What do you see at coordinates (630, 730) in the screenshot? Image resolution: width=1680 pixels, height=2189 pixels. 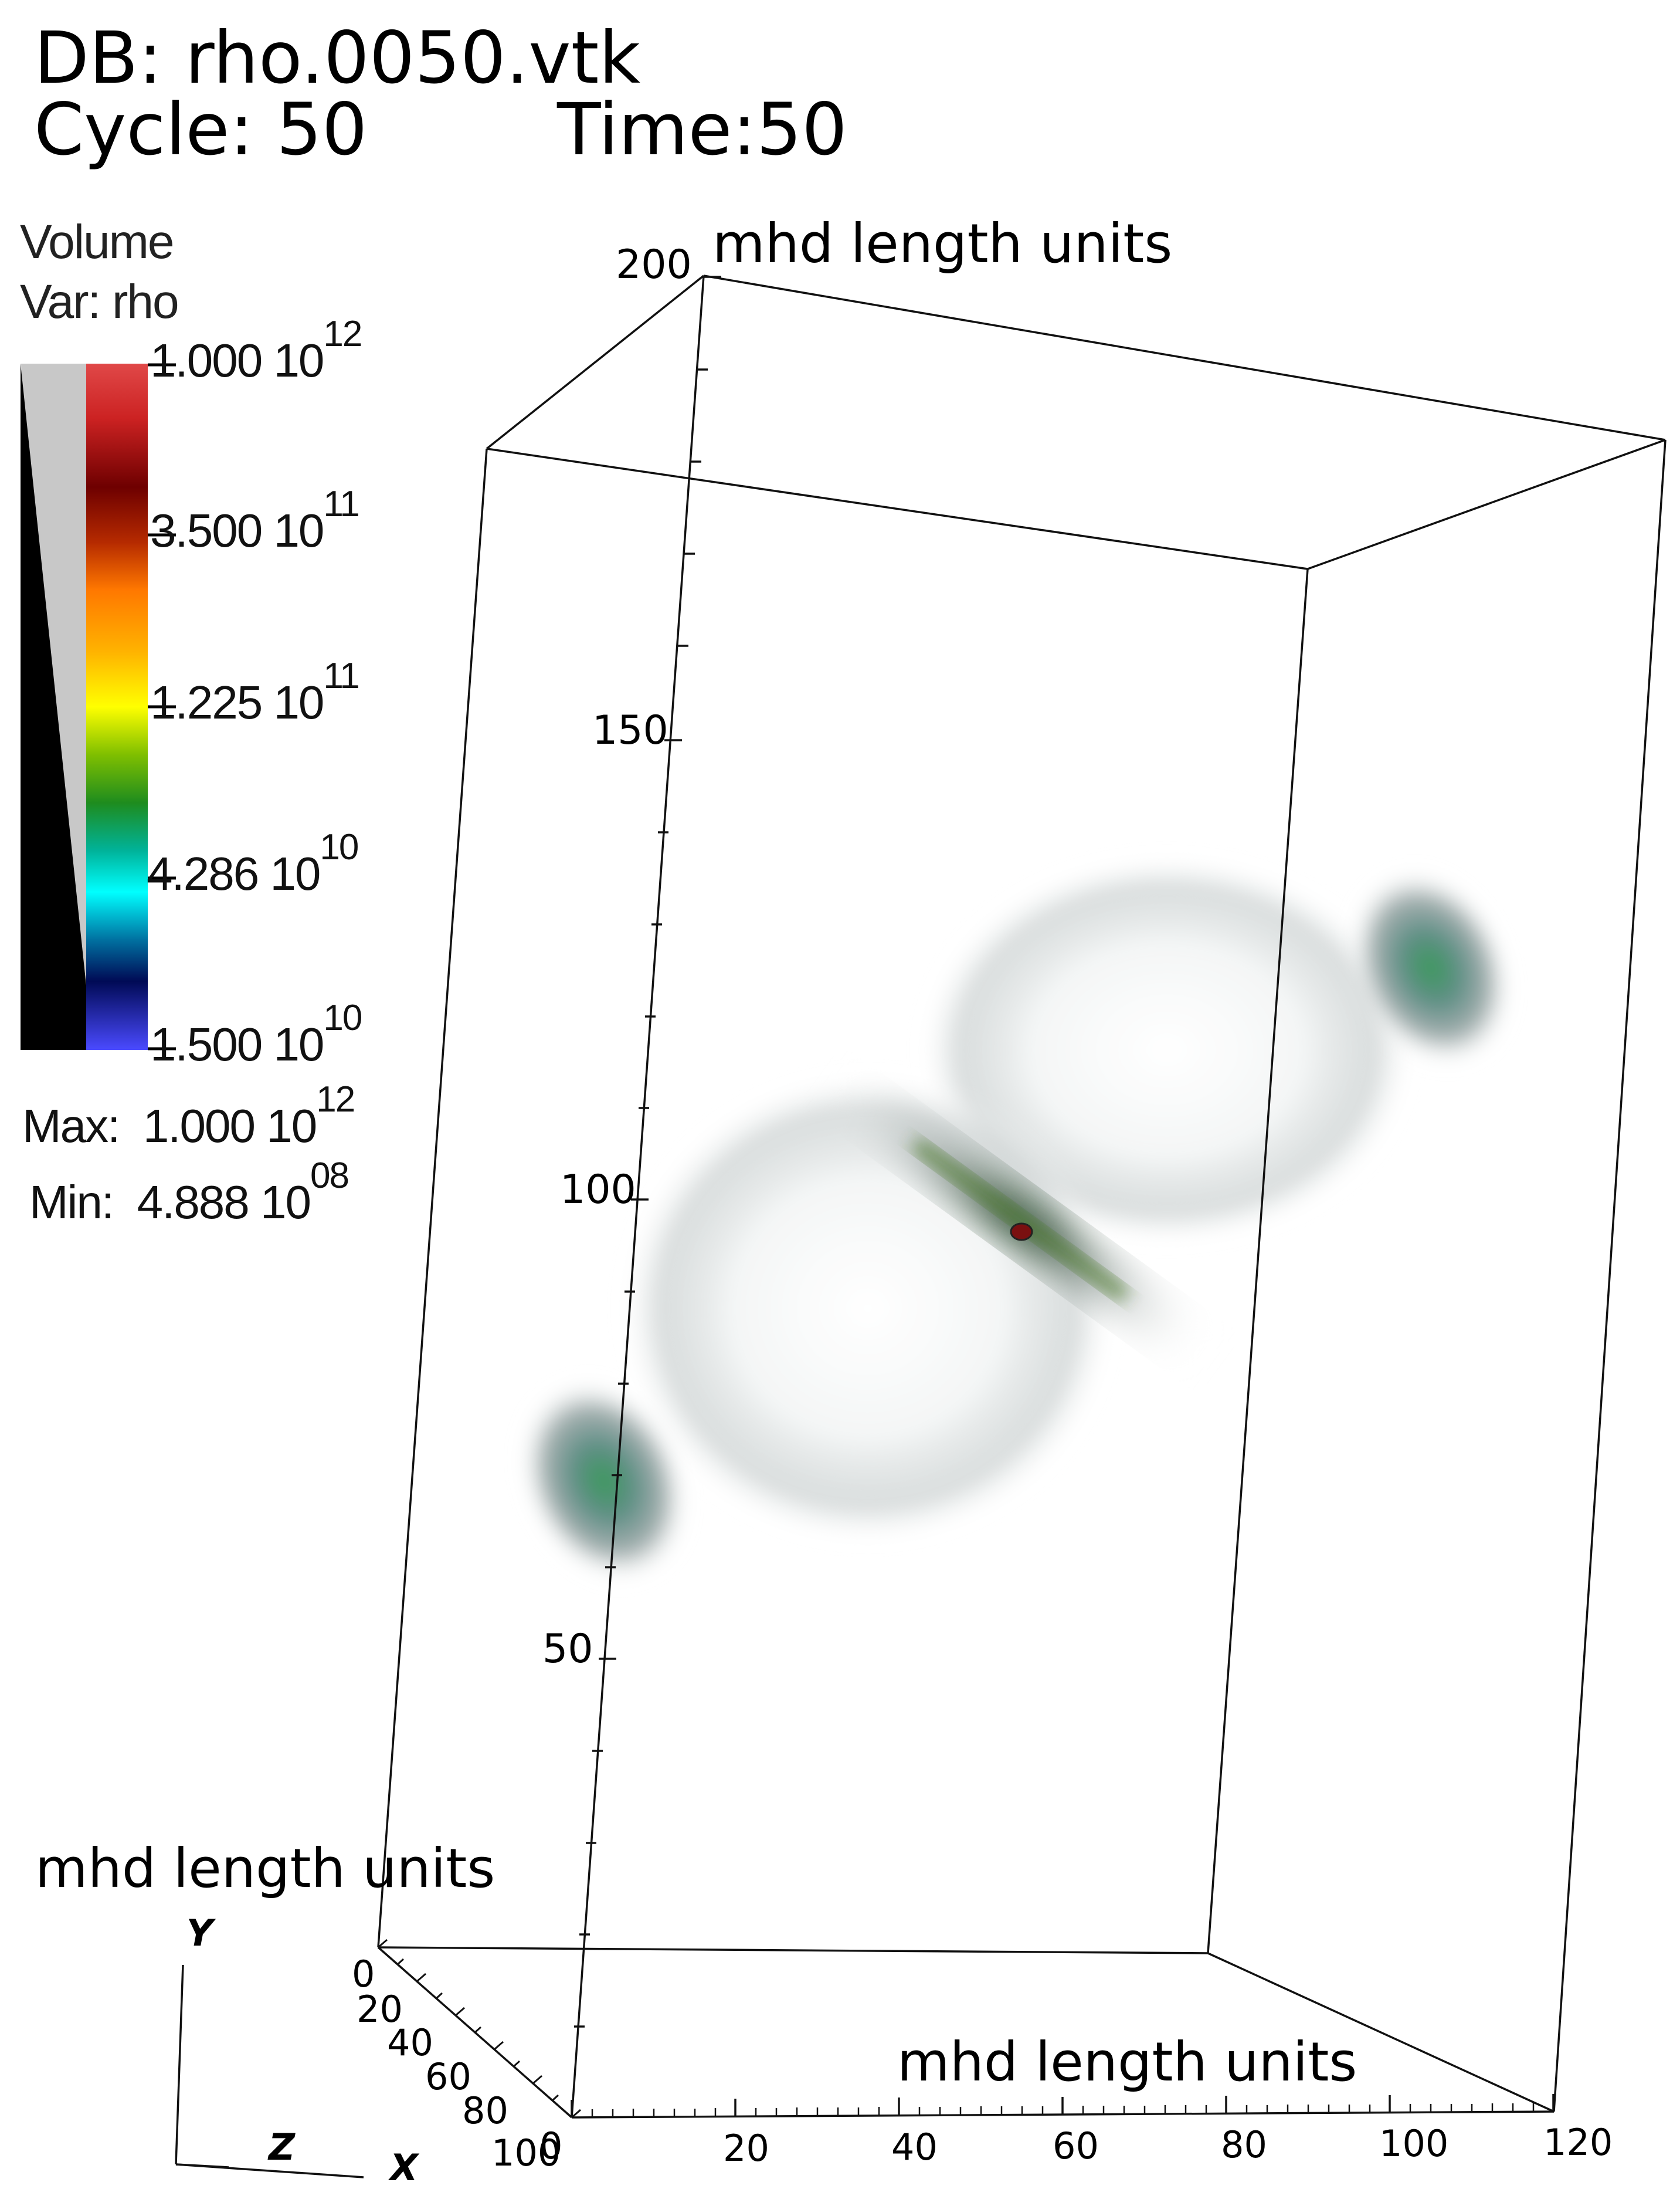 I see `y-tick-label: 150` at bounding box center [630, 730].